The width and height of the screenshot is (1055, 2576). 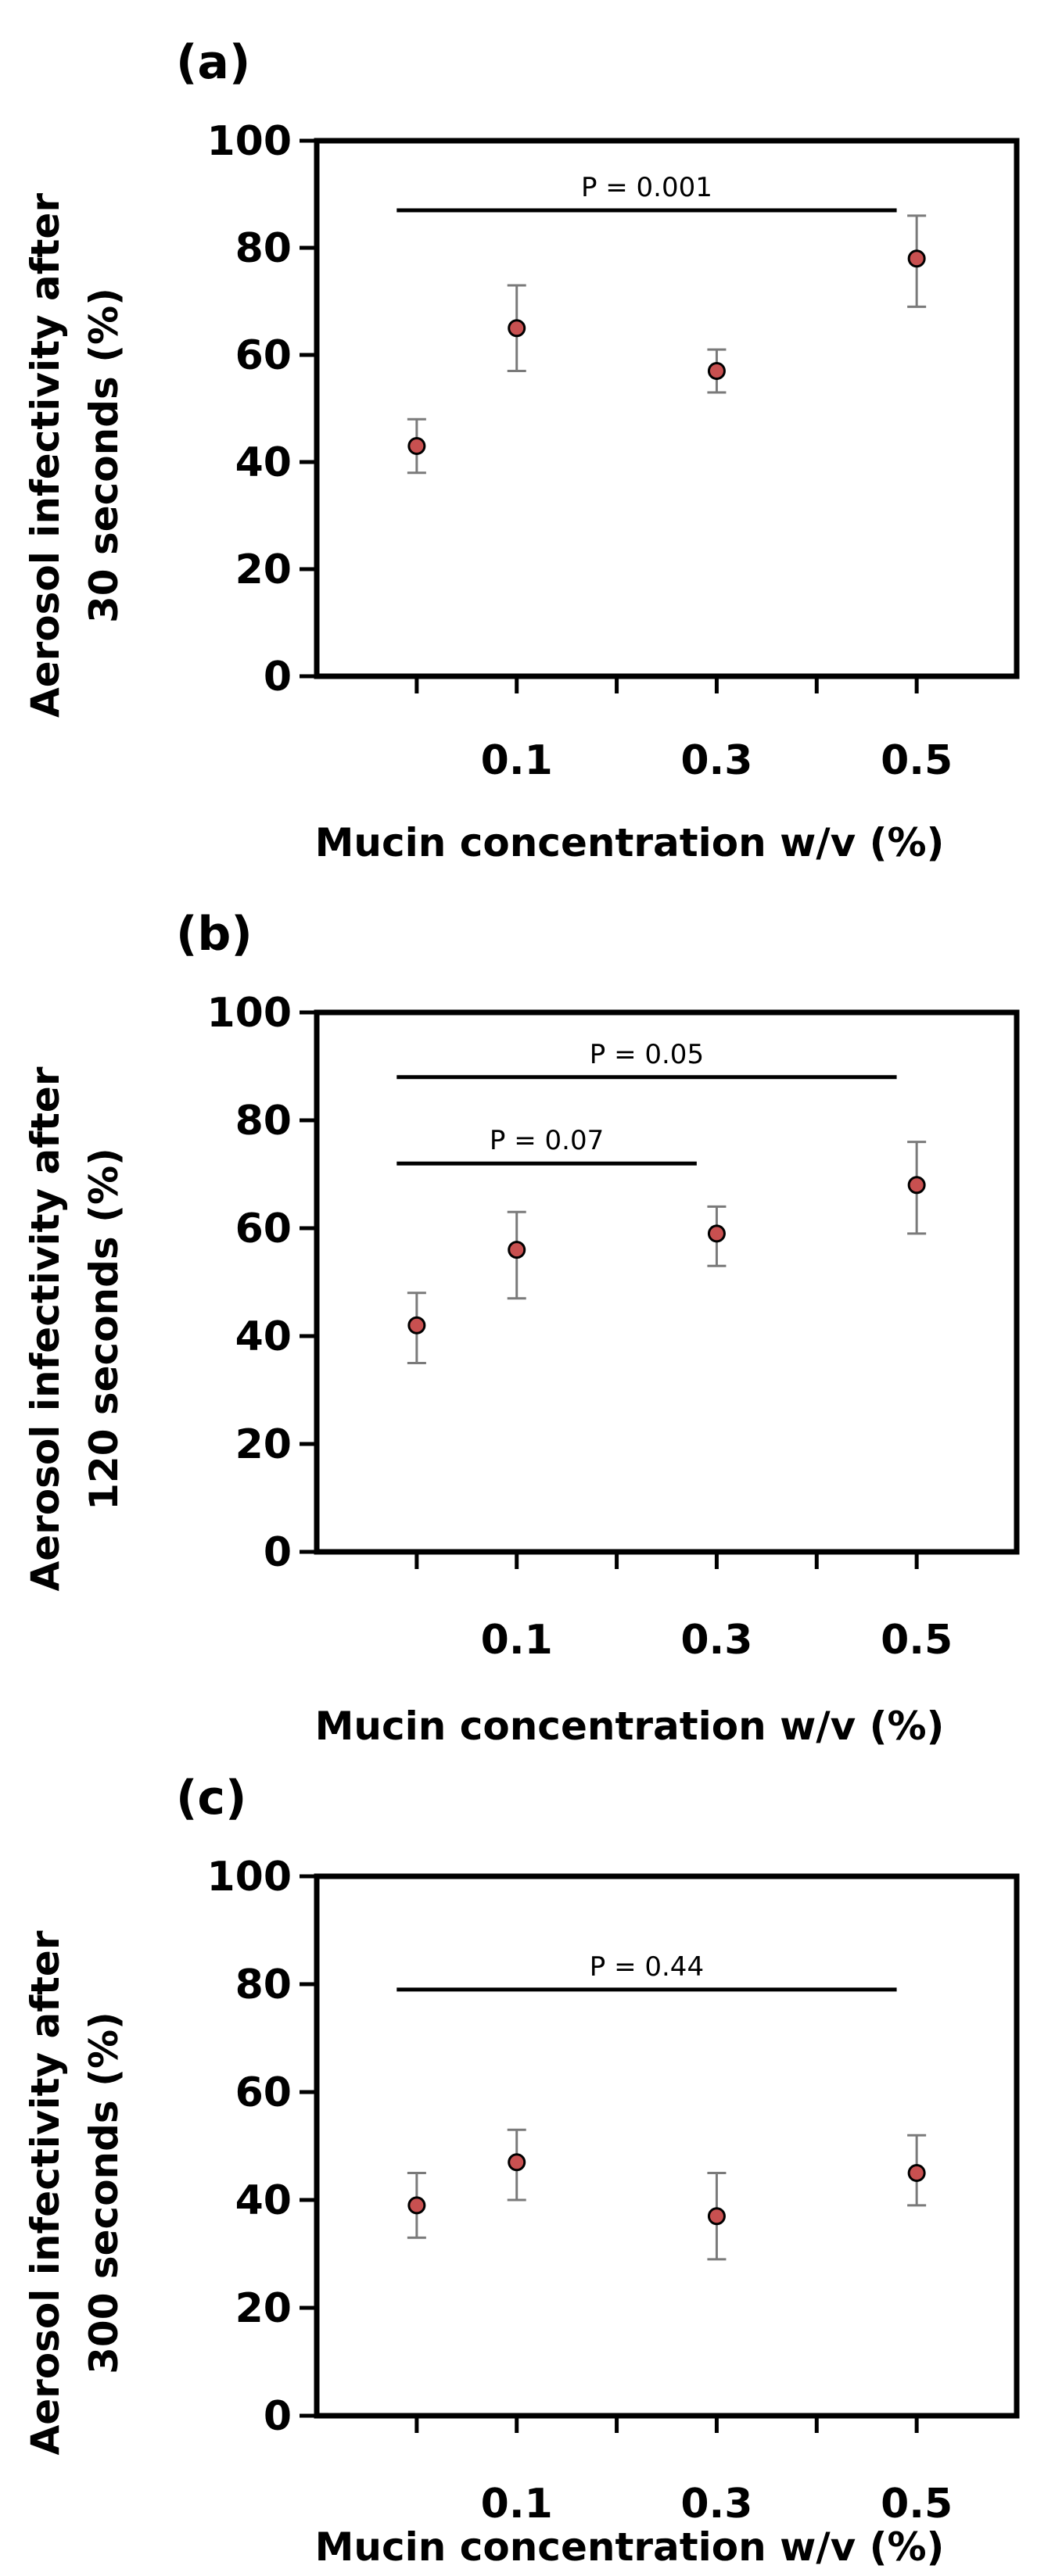 What do you see at coordinates (211, 1798) in the screenshot?
I see `panel-label: (c)` at bounding box center [211, 1798].